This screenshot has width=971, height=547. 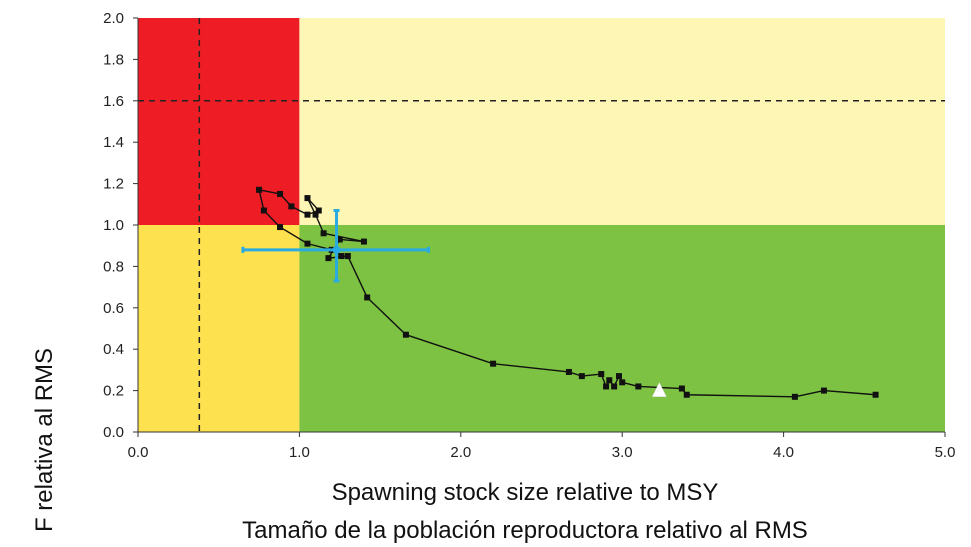 I want to click on y-tick-label: 0.6, so click(x=113, y=308).